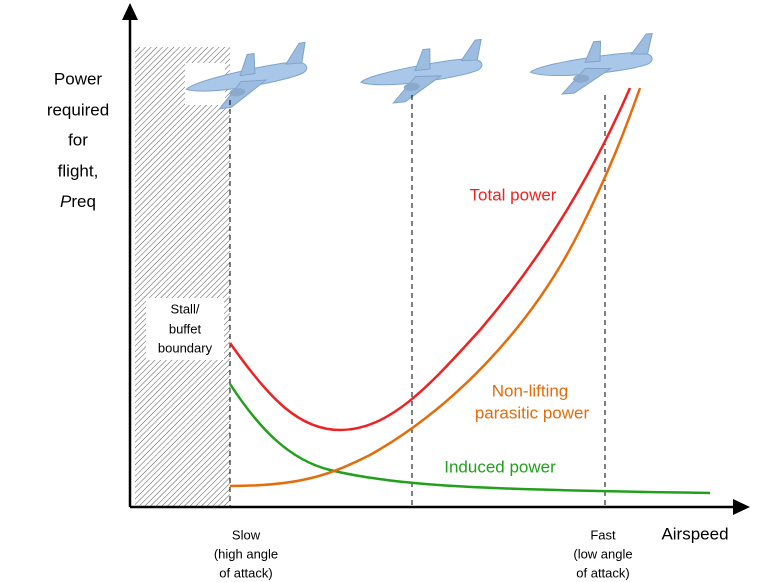 Image resolution: width=768 pixels, height=582 pixels. Describe the element at coordinates (592, 65) in the screenshot. I see `plane-fast` at that location.